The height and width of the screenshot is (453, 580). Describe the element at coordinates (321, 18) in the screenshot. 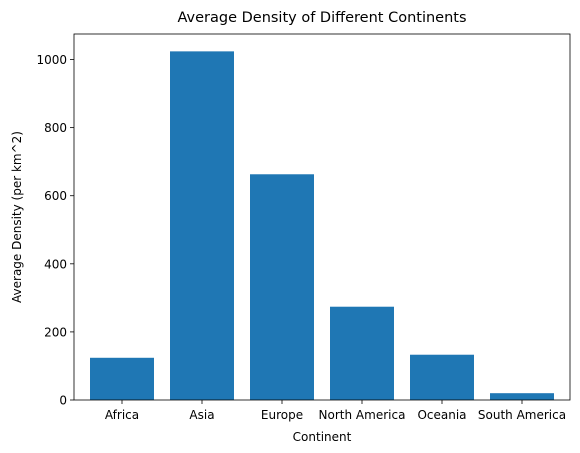

I see `chart-title: Average Density of Different Continents` at that location.